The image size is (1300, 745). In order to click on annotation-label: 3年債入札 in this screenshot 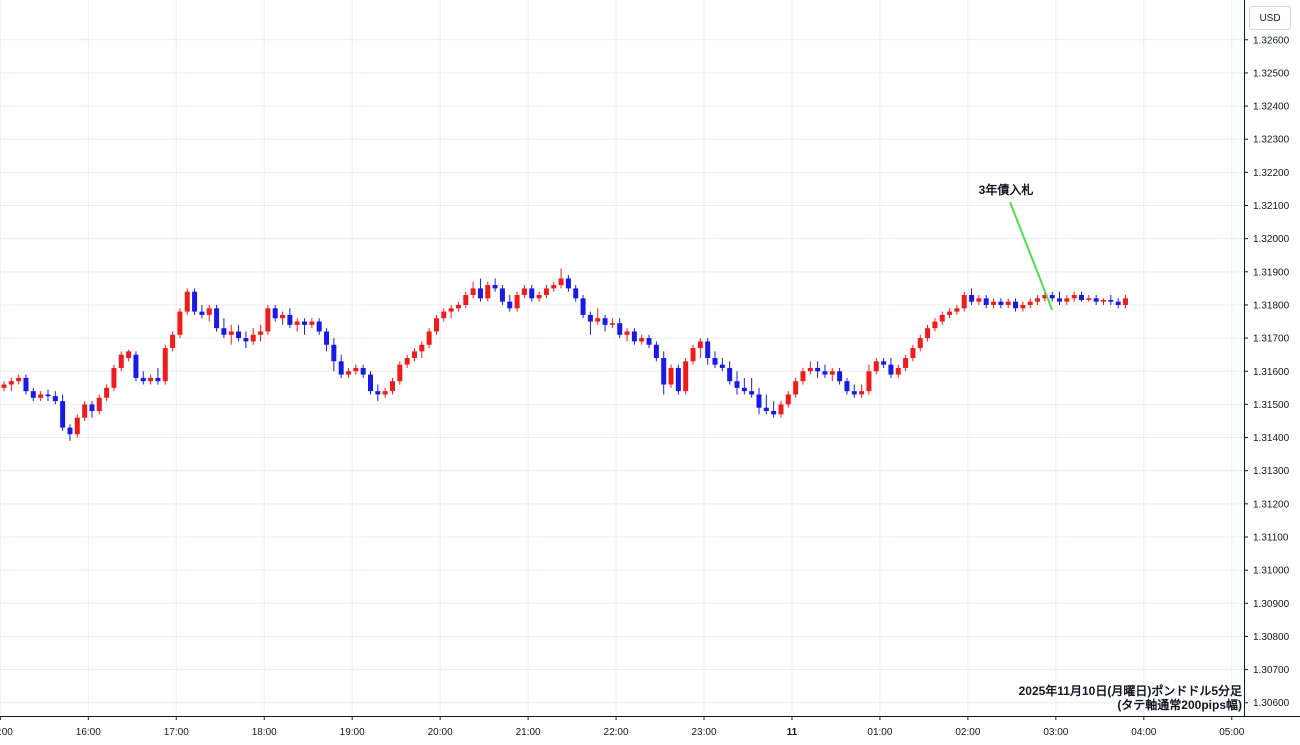, I will do `click(1006, 189)`.